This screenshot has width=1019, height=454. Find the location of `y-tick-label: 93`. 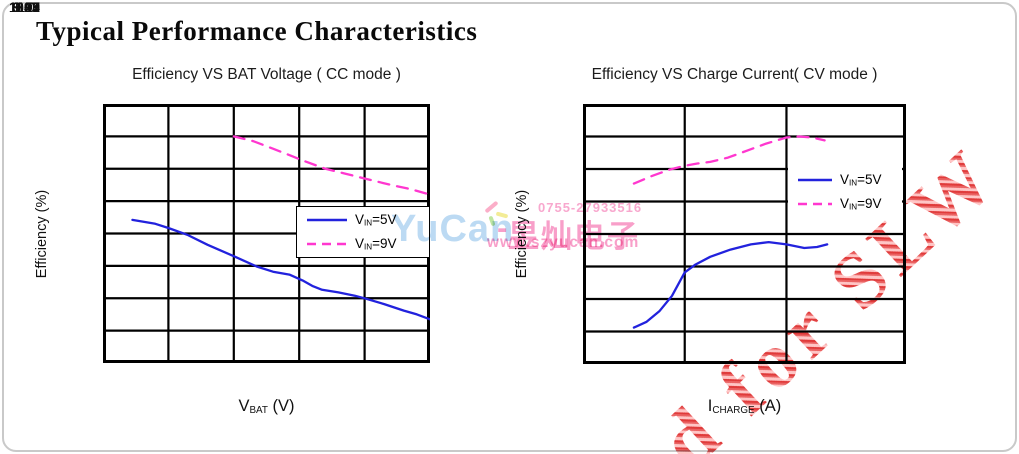

y-tick-label: 93 is located at coordinates (32, 7).